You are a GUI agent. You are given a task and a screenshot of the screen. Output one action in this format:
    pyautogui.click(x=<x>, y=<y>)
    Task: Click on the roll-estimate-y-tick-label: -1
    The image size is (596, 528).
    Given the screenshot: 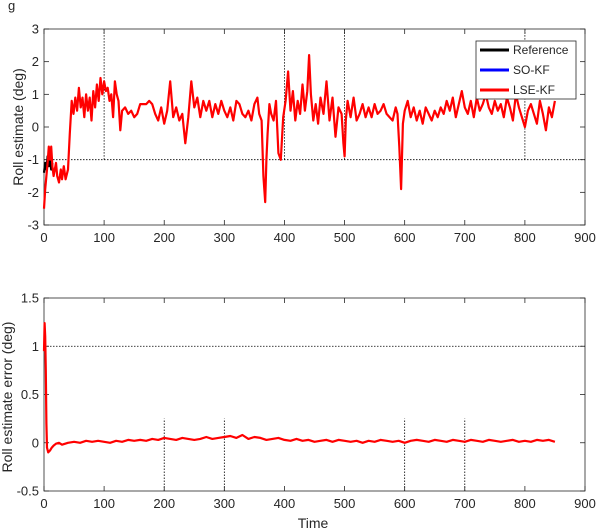 What is the action you would take?
    pyautogui.click(x=33, y=159)
    